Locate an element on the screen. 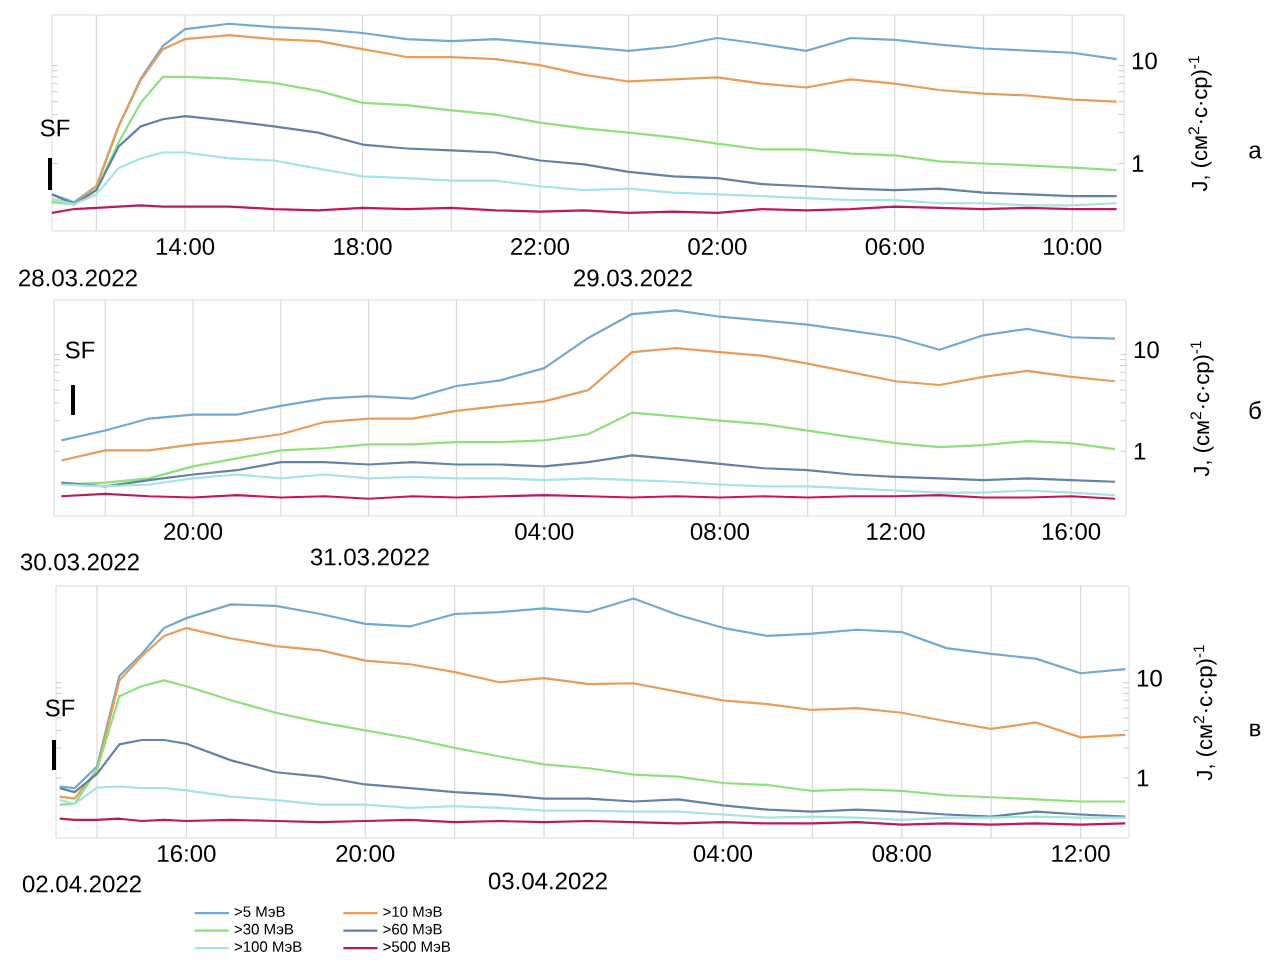  text: 03.04.2022 is located at coordinates (547, 881).